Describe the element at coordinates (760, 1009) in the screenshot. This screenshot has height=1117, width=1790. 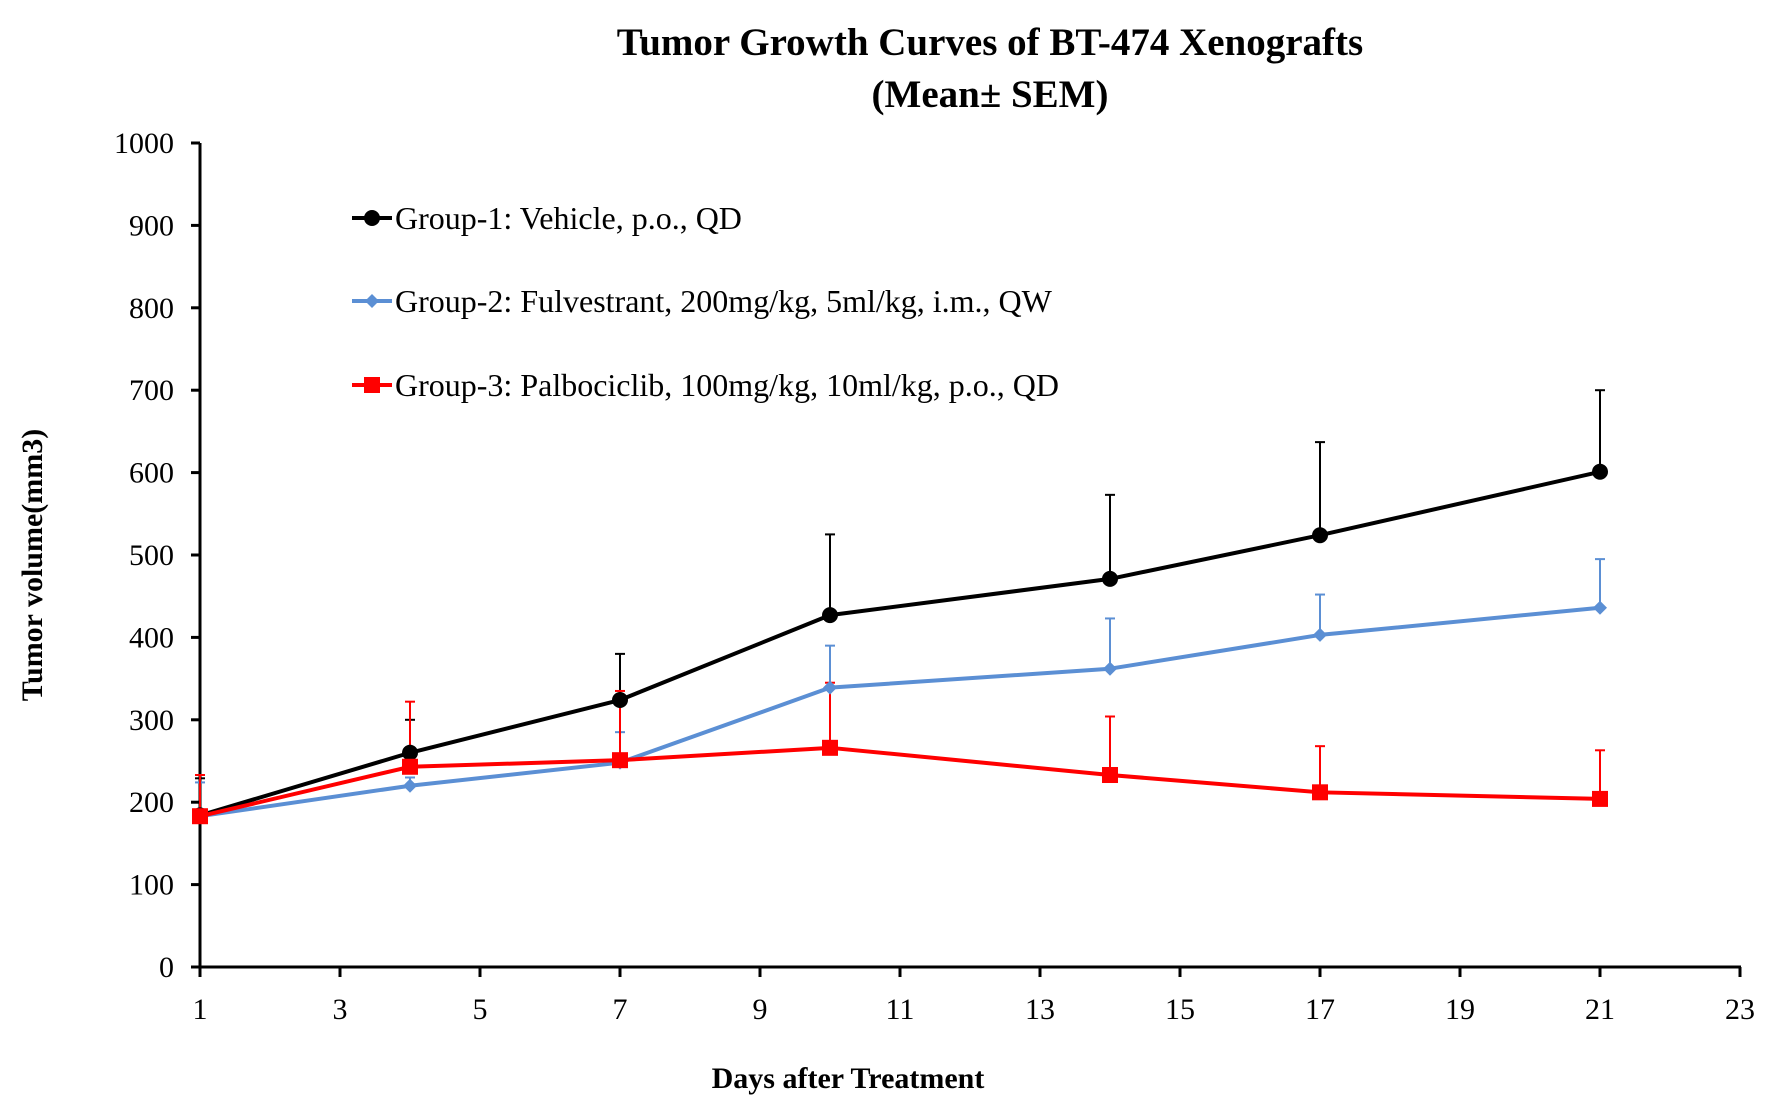
I see `x-tick-label: 9` at that location.